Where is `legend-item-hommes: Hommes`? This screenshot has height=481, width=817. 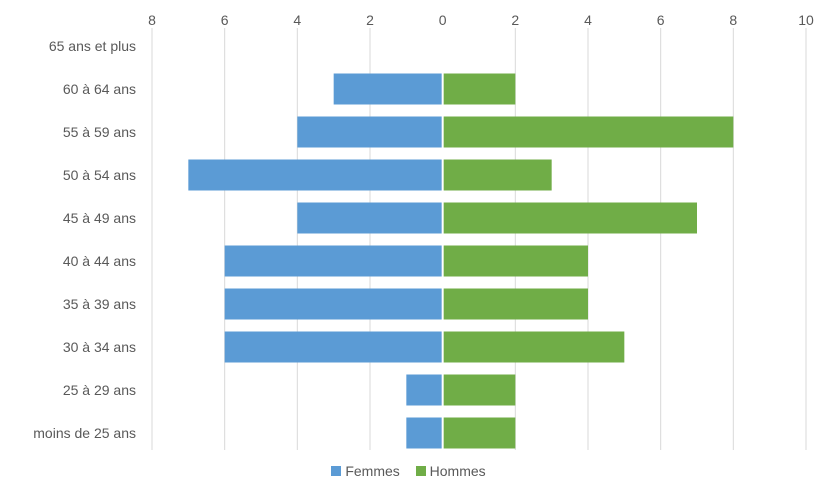 legend-item-hommes: Hommes is located at coordinates (450, 471).